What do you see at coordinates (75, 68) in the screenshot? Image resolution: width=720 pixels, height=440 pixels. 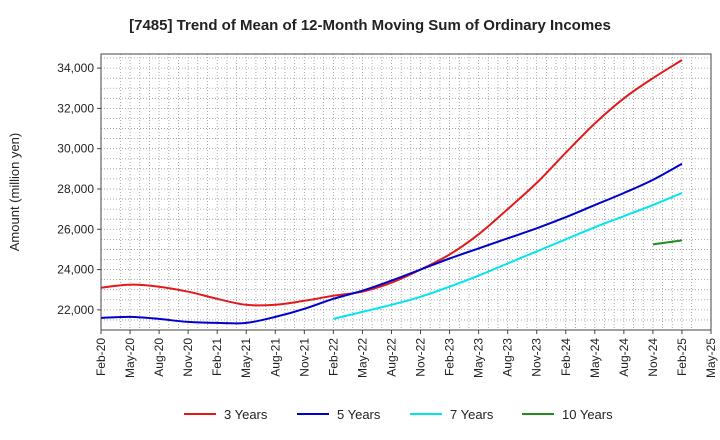 I see `y-tick-label: 34,000` at bounding box center [75, 68].